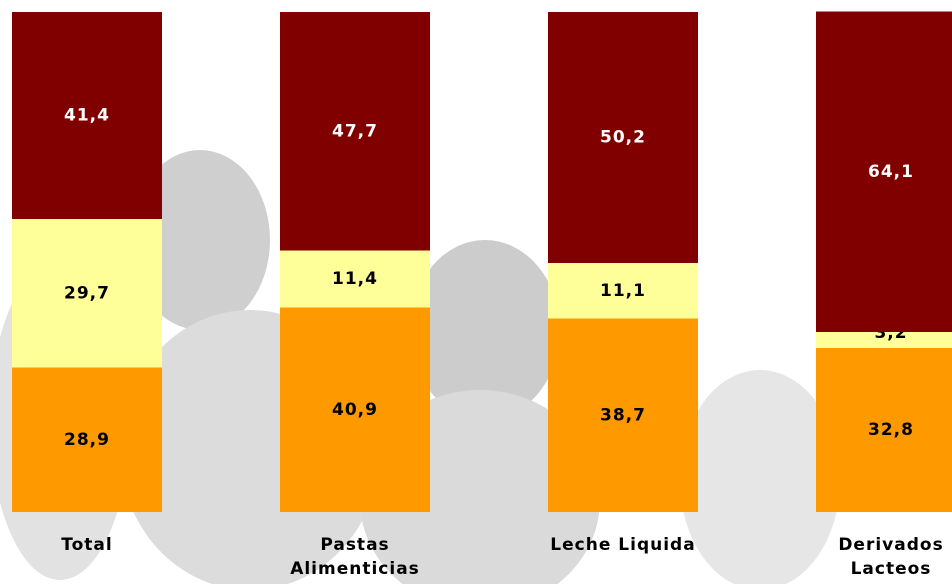  What do you see at coordinates (891, 172) in the screenshot?
I see `data-label: 64,1` at bounding box center [891, 172].